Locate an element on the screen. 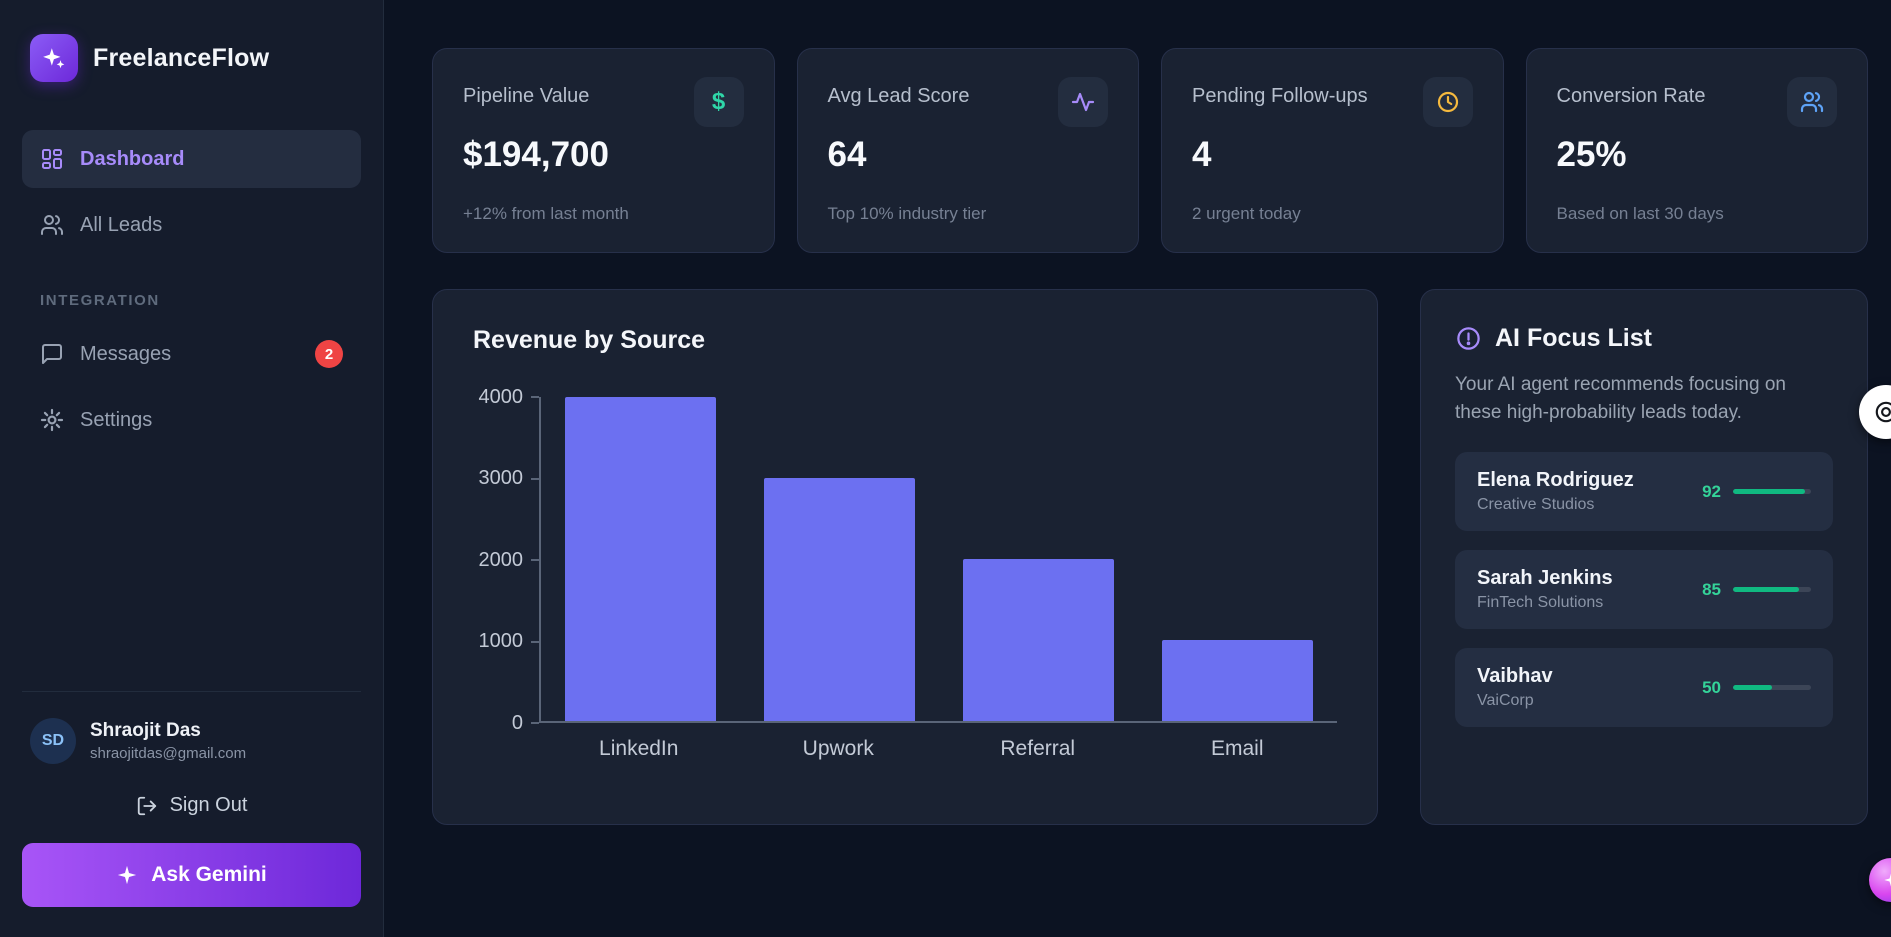 The width and height of the screenshot is (1891, 937). sidebar-item-label: Messages is located at coordinates (126, 353).